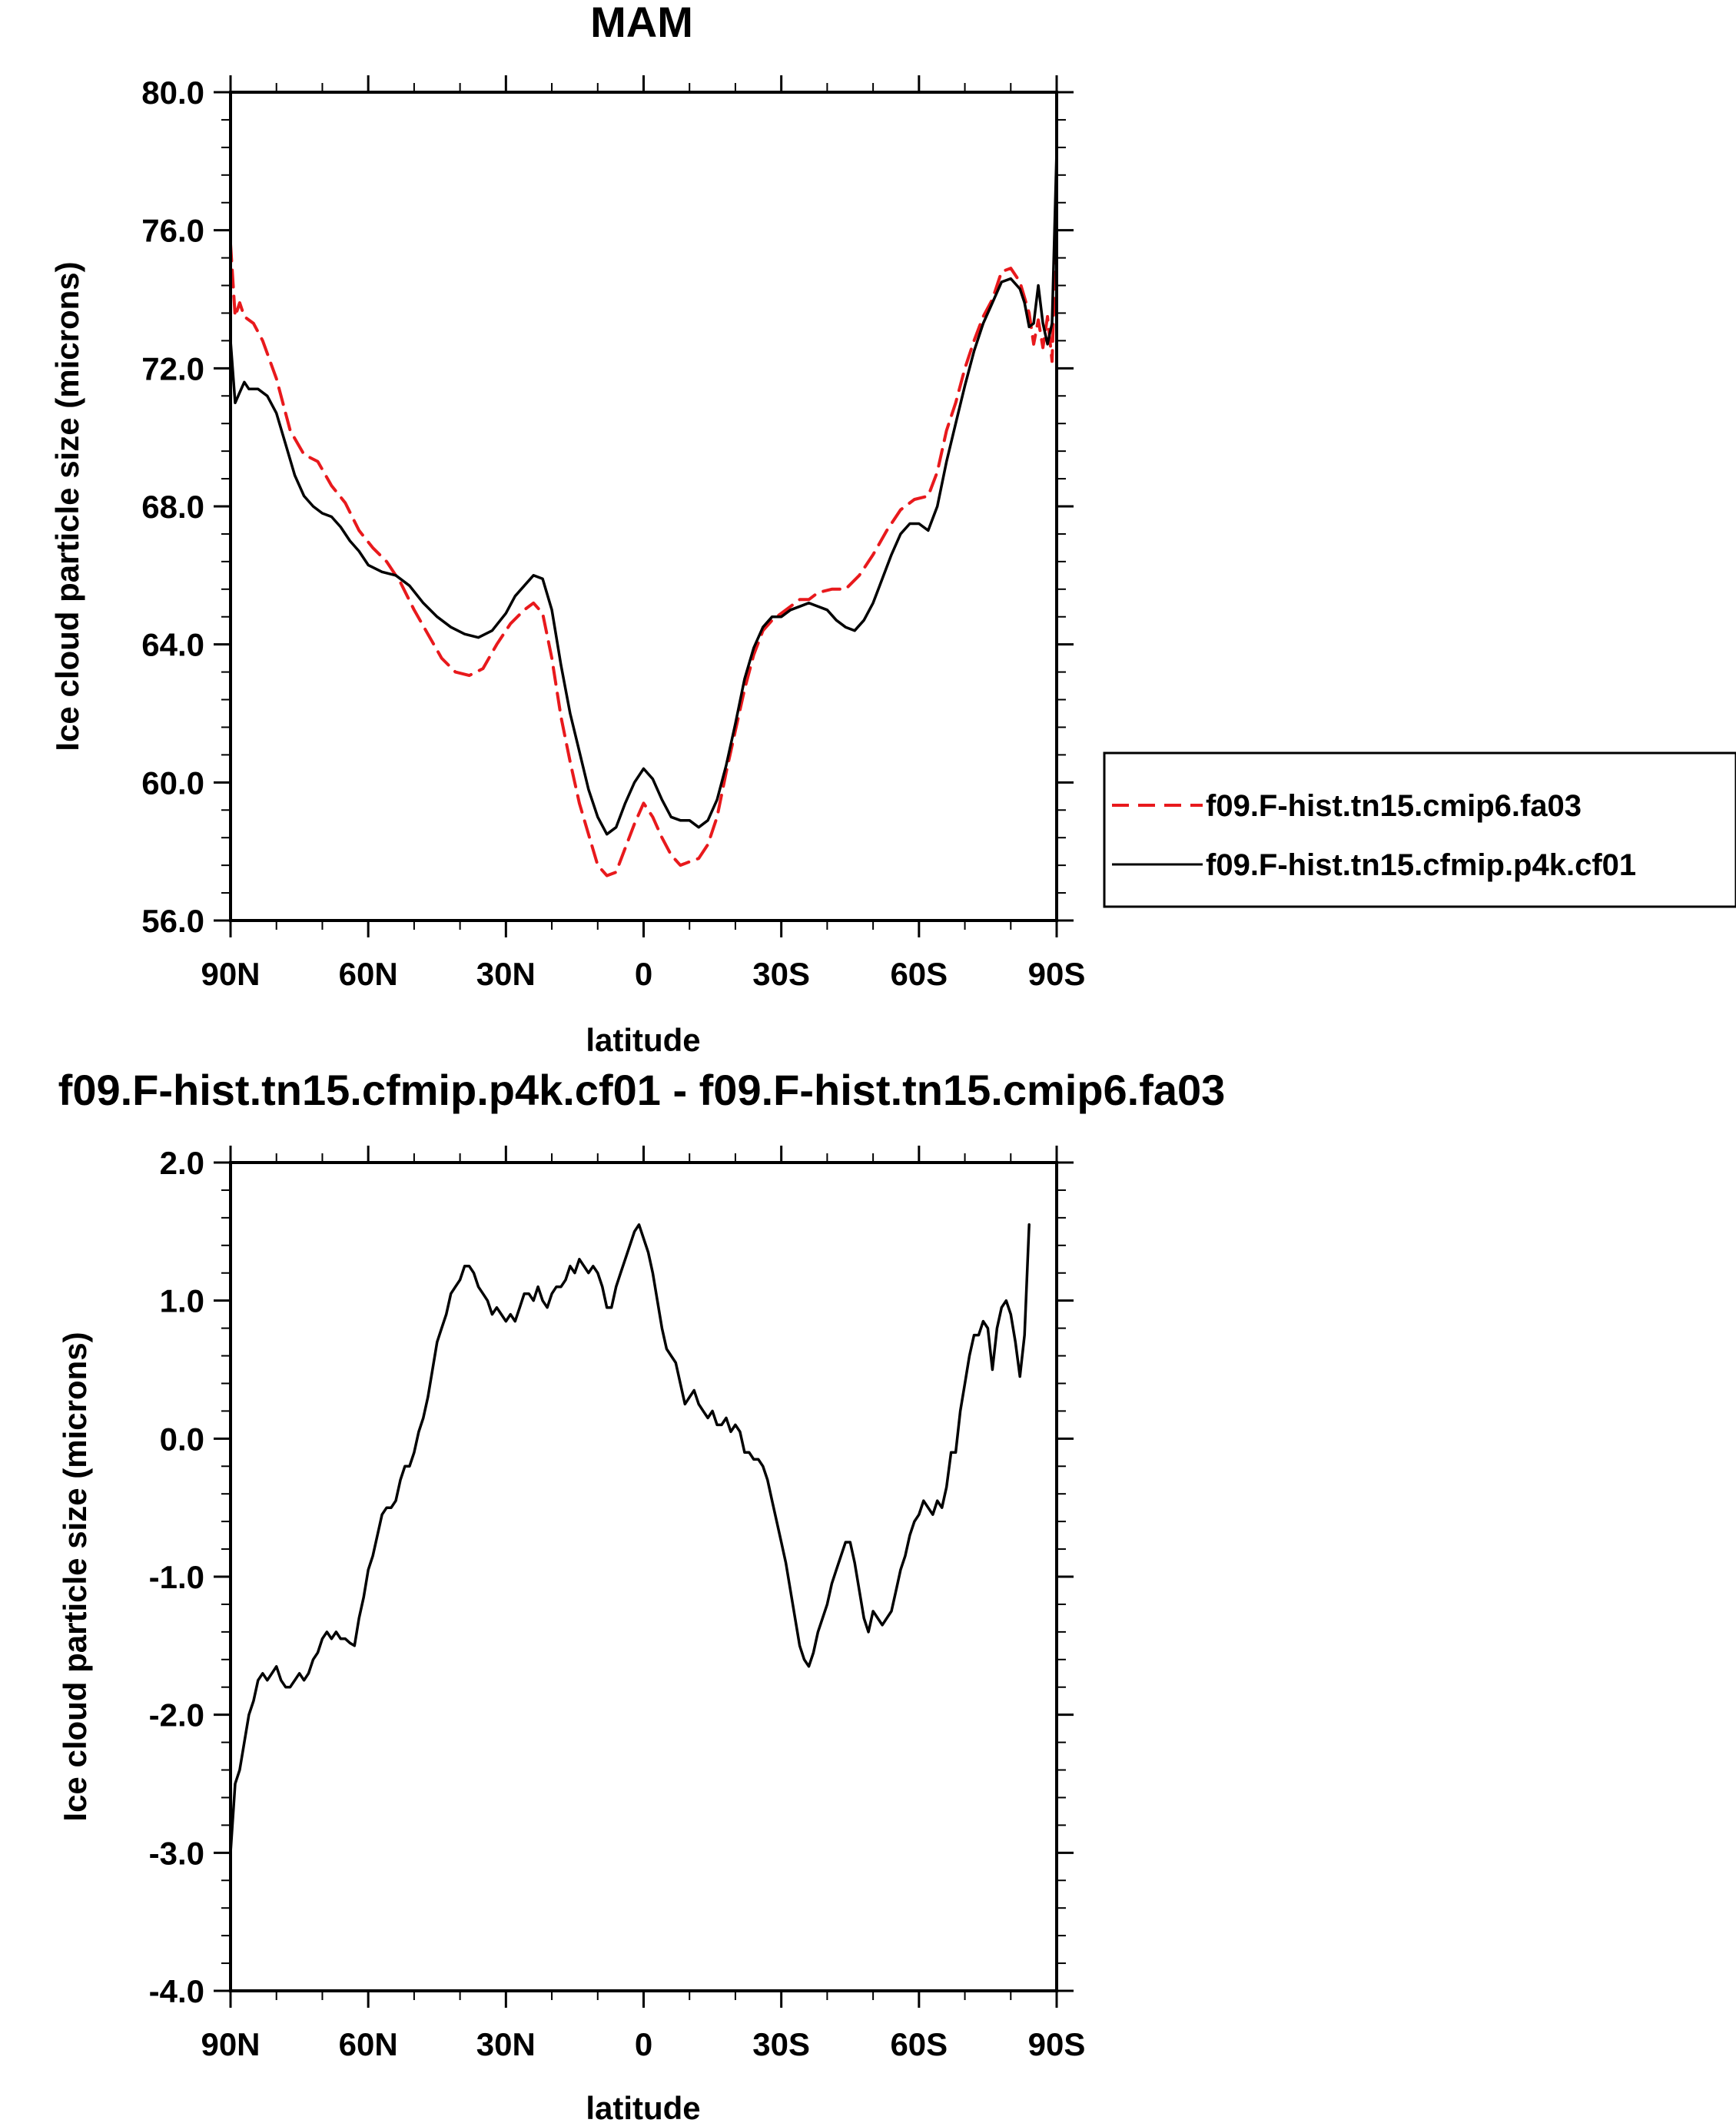 This screenshot has width=1736, height=2123. I want to click on y-tick-label: 2.0, so click(182, 1163).